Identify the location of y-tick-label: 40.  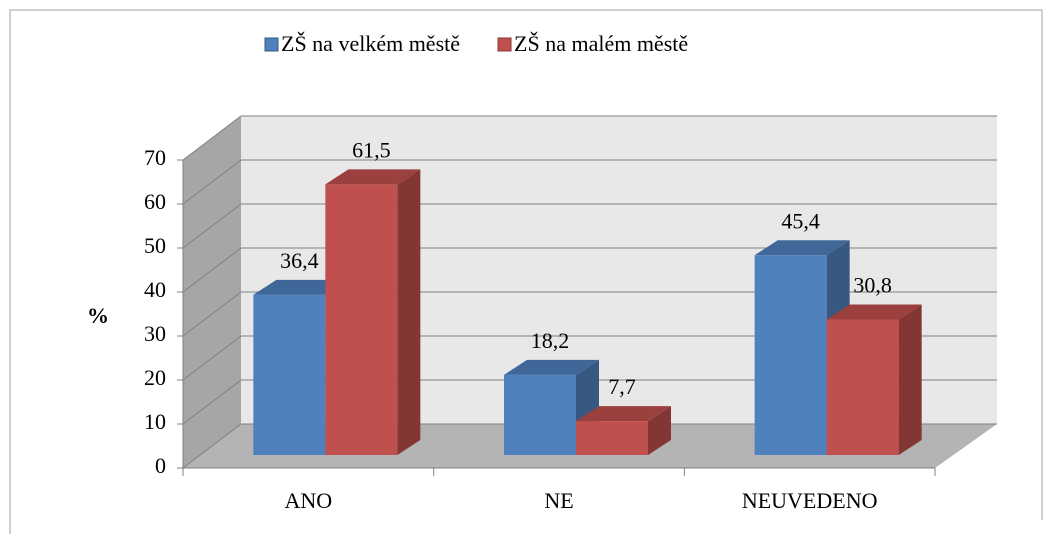
(155, 289).